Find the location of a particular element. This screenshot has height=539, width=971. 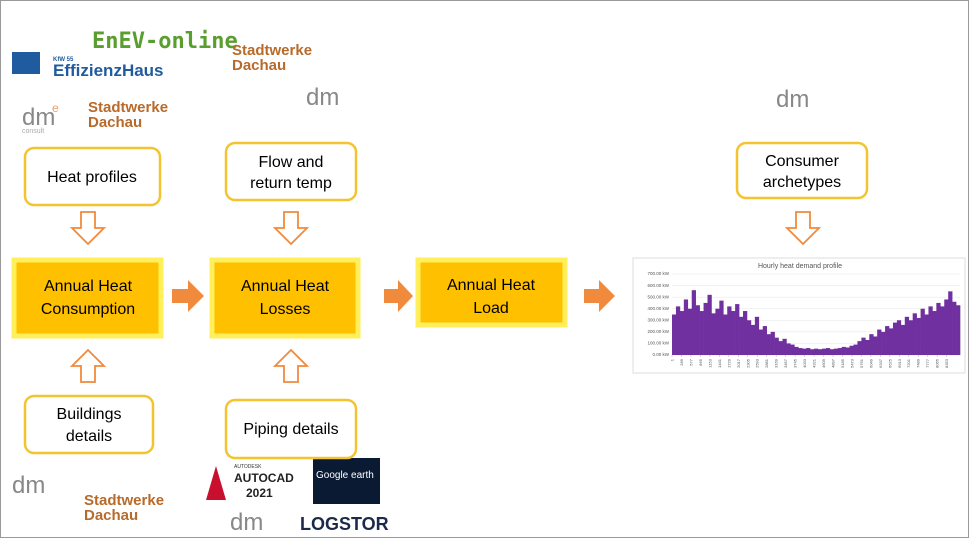

x-tick-label: 577 is located at coordinates (690, 361).